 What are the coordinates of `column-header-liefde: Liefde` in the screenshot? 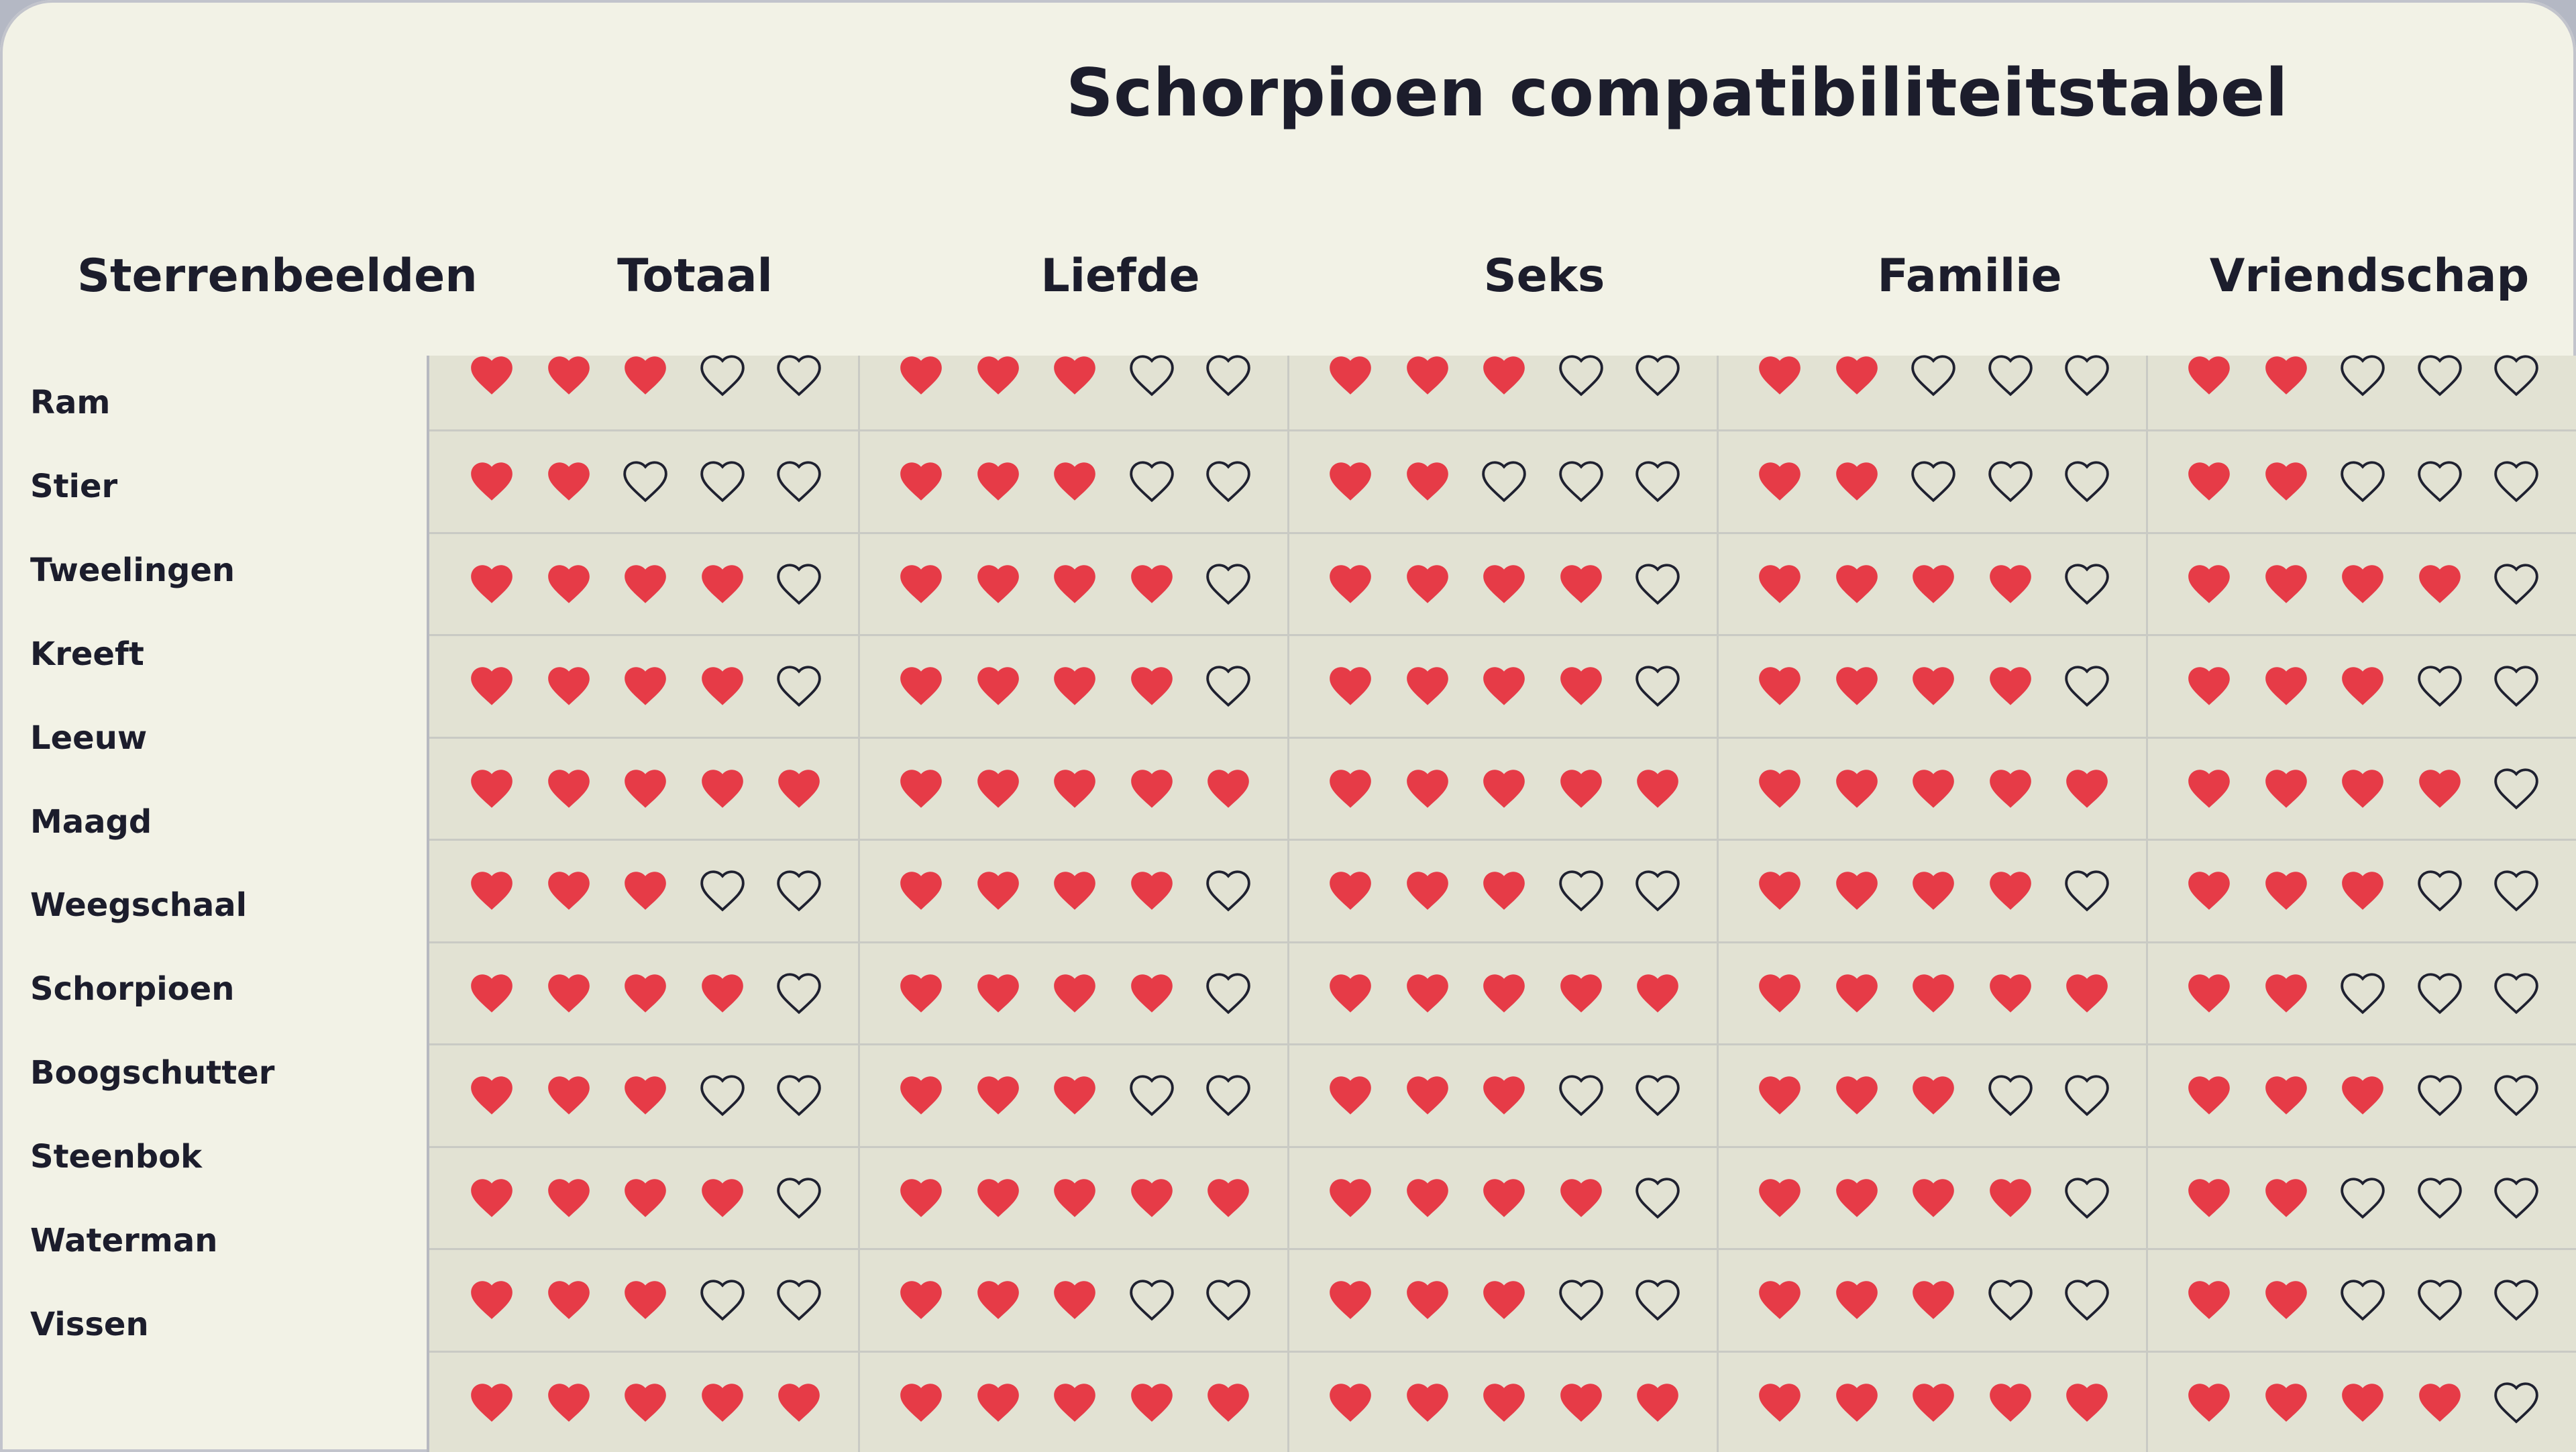 It's located at (1120, 277).